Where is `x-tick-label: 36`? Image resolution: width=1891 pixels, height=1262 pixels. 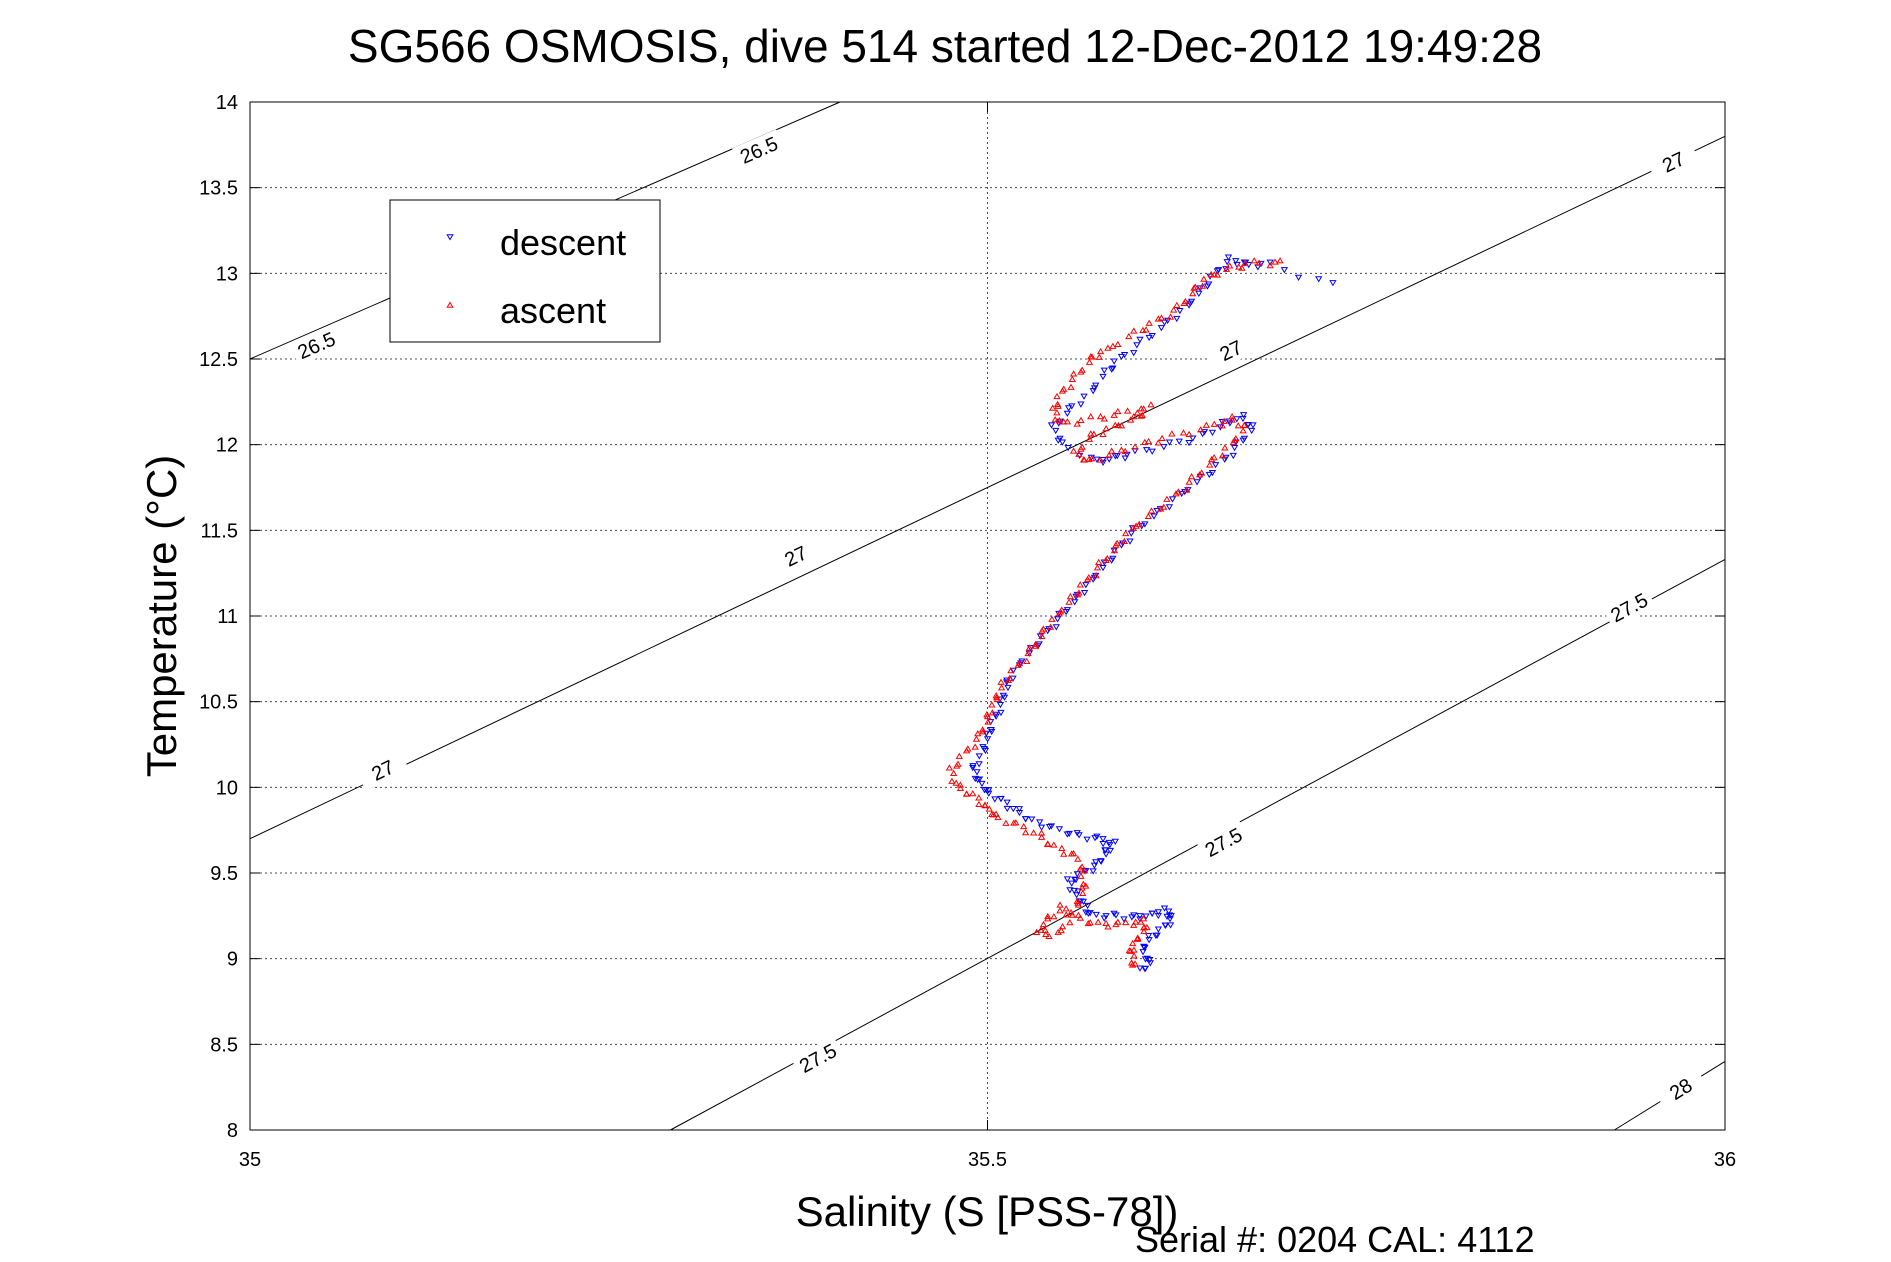 x-tick-label: 36 is located at coordinates (1725, 1160).